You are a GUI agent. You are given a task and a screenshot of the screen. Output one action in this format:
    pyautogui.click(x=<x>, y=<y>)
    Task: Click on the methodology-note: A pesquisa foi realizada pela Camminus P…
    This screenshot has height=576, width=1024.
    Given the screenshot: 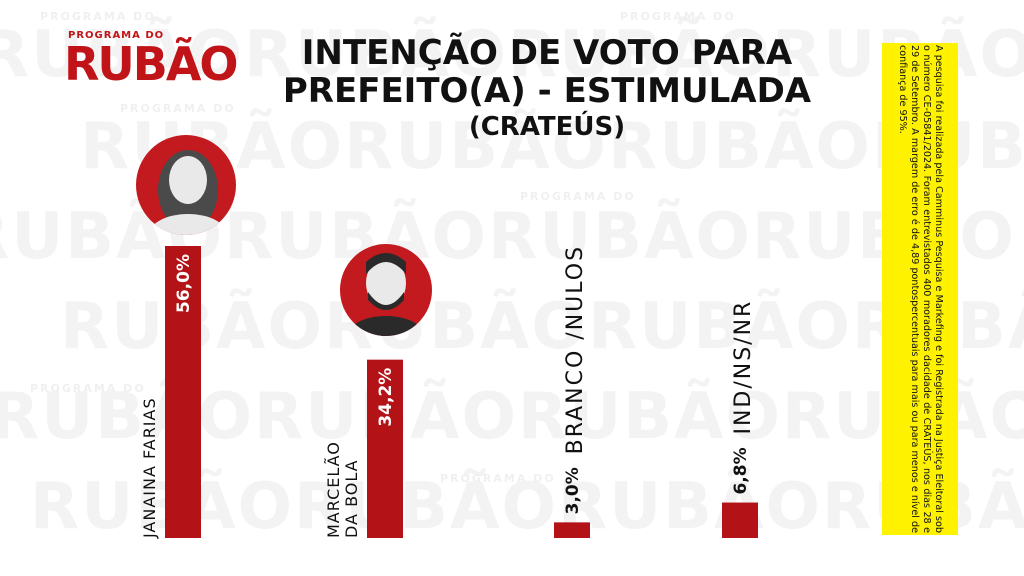 What is the action you would take?
    pyautogui.click(x=920, y=289)
    